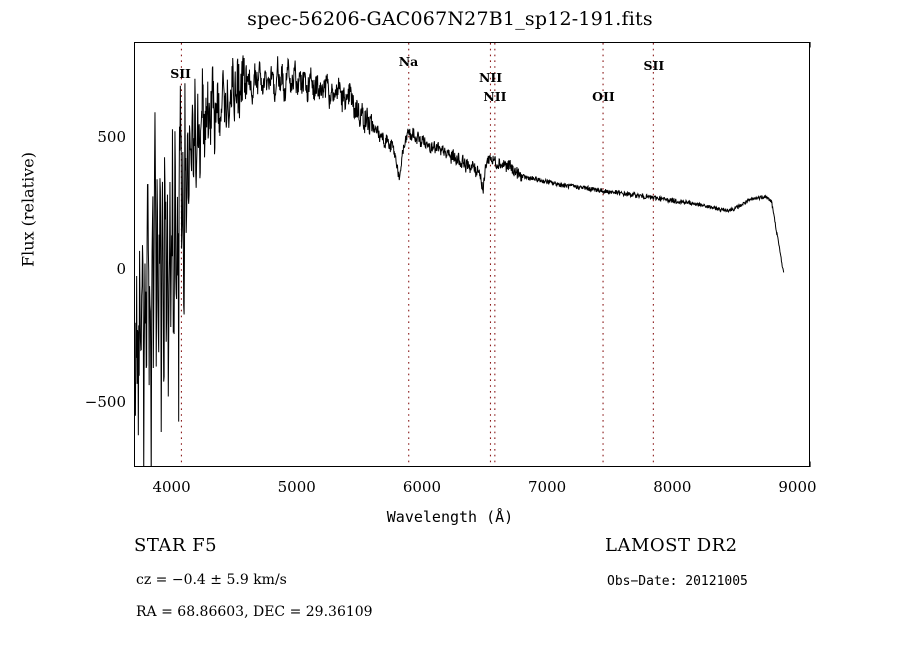 This screenshot has width=900, height=650. I want to click on y-tick-label--500: −500, so click(105, 402).